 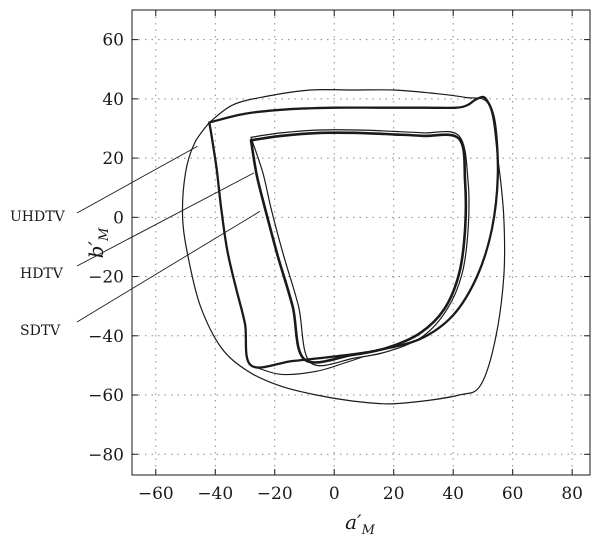 I want to click on annotation-uhdtv-leader, so click(x=137, y=179).